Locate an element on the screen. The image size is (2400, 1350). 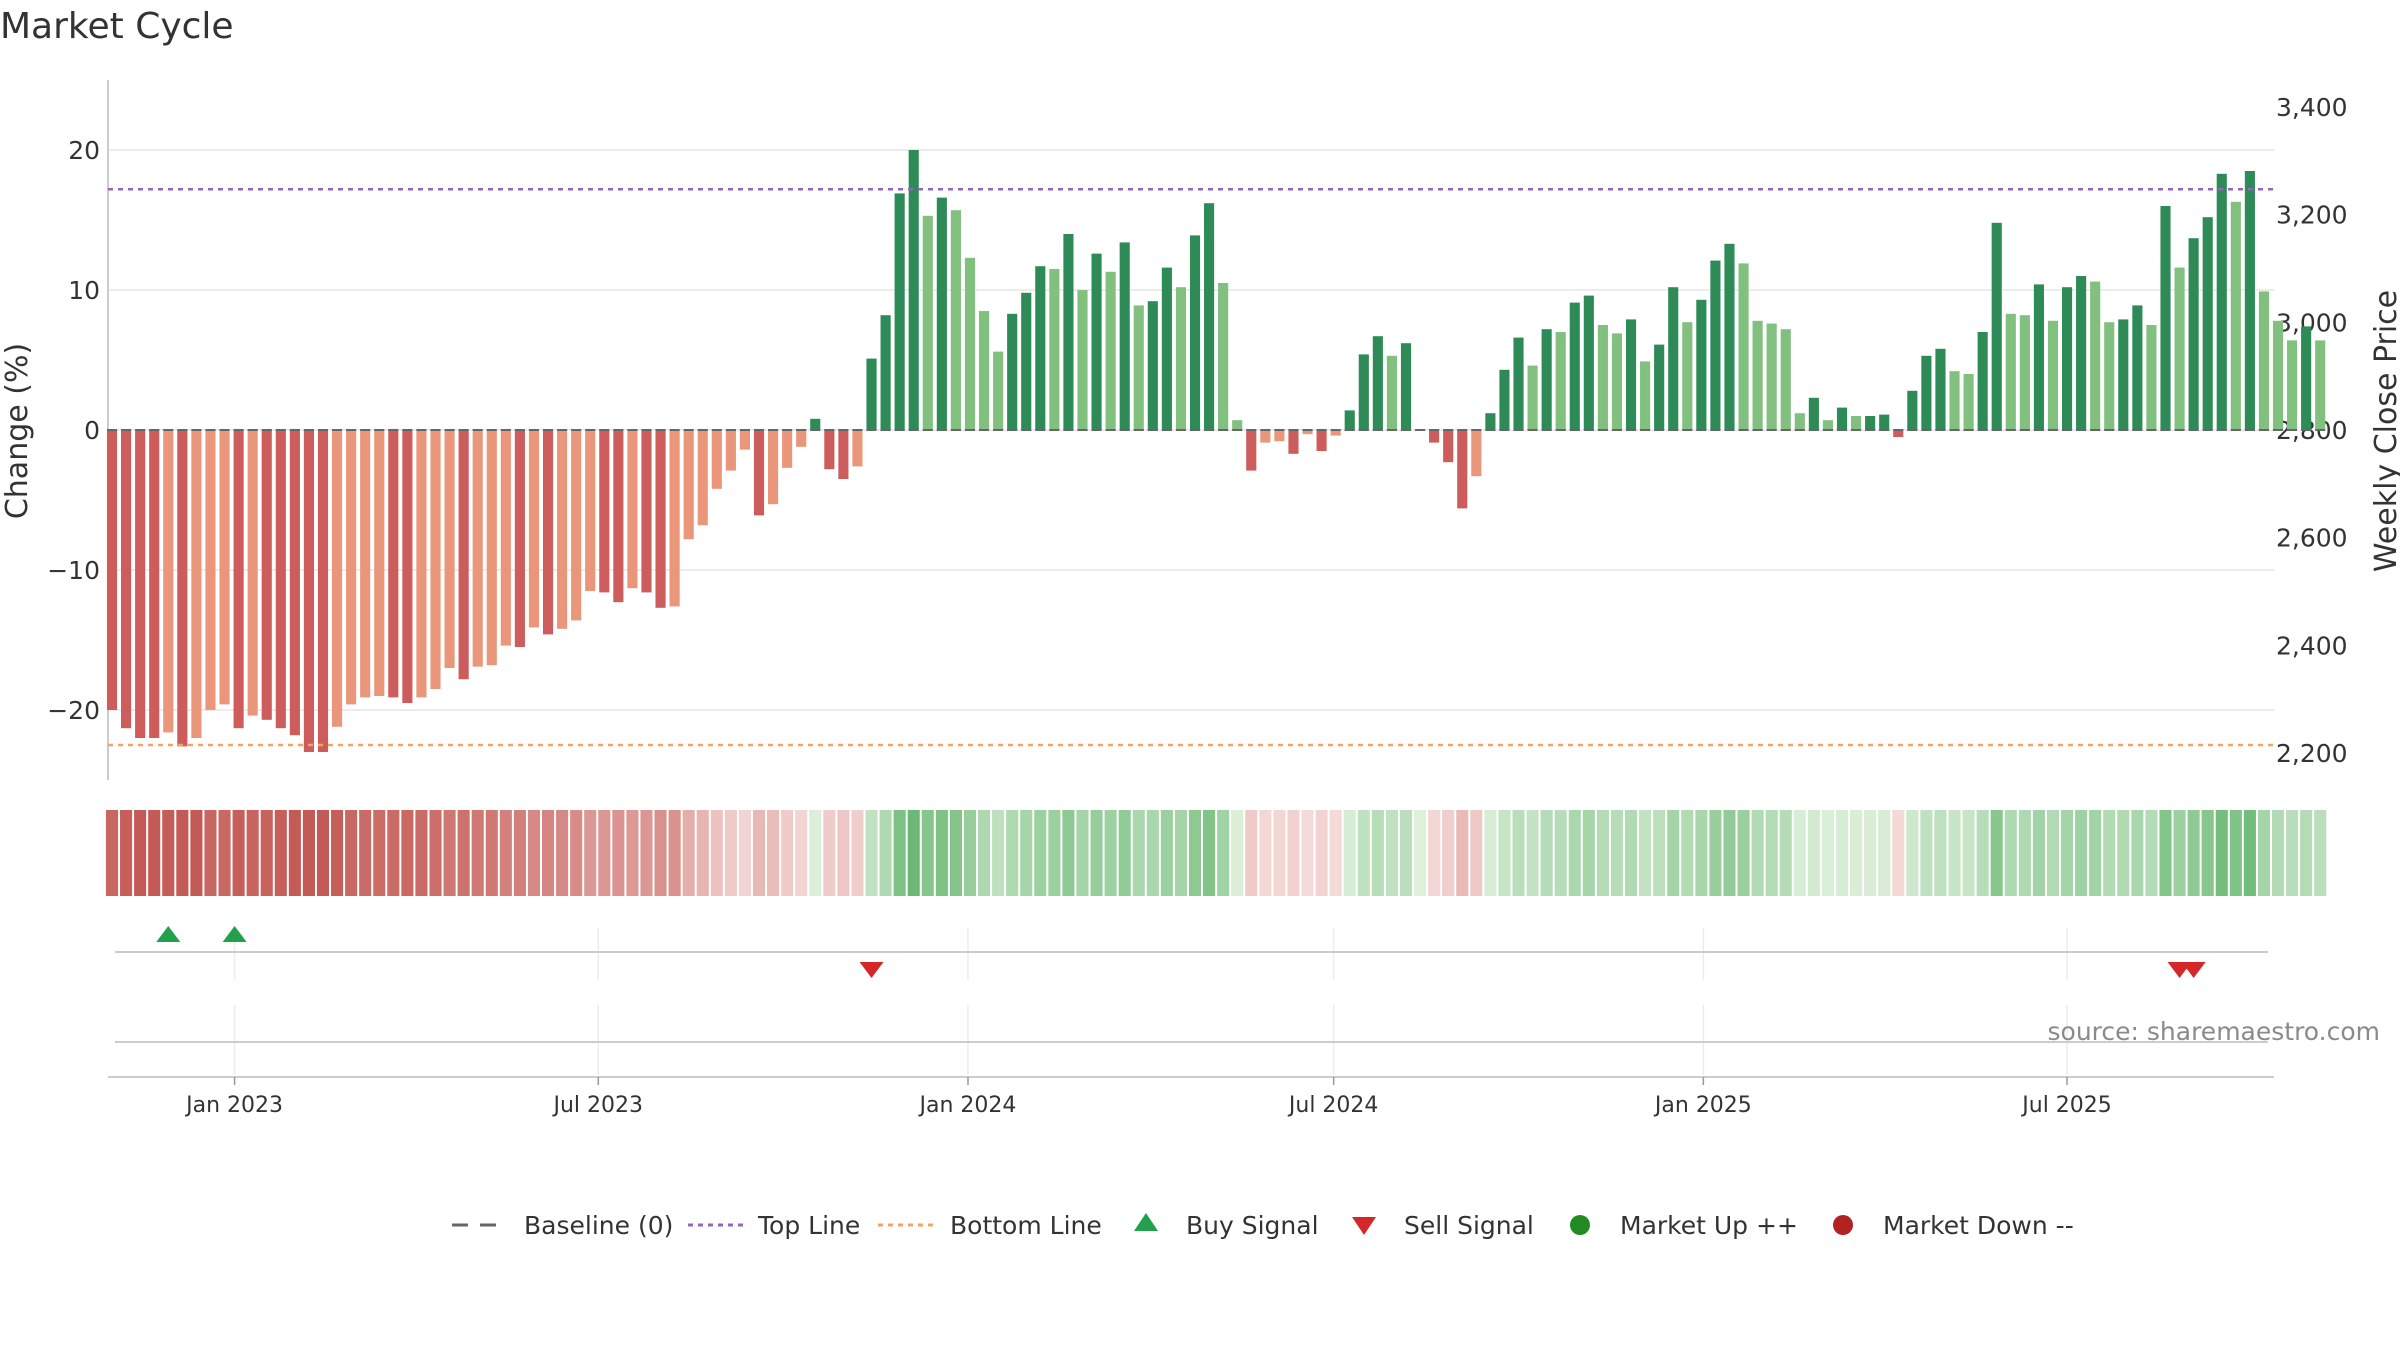
x-tick-label: Jan 2025 is located at coordinates (1702, 1105).